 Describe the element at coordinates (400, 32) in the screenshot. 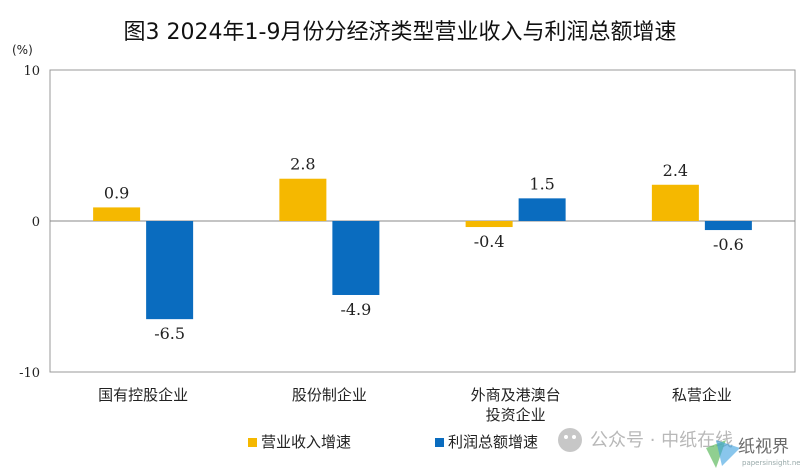

I see `chart-title: 图3 2024年1-9月份分经济类型营业收入与利润总额增速` at that location.